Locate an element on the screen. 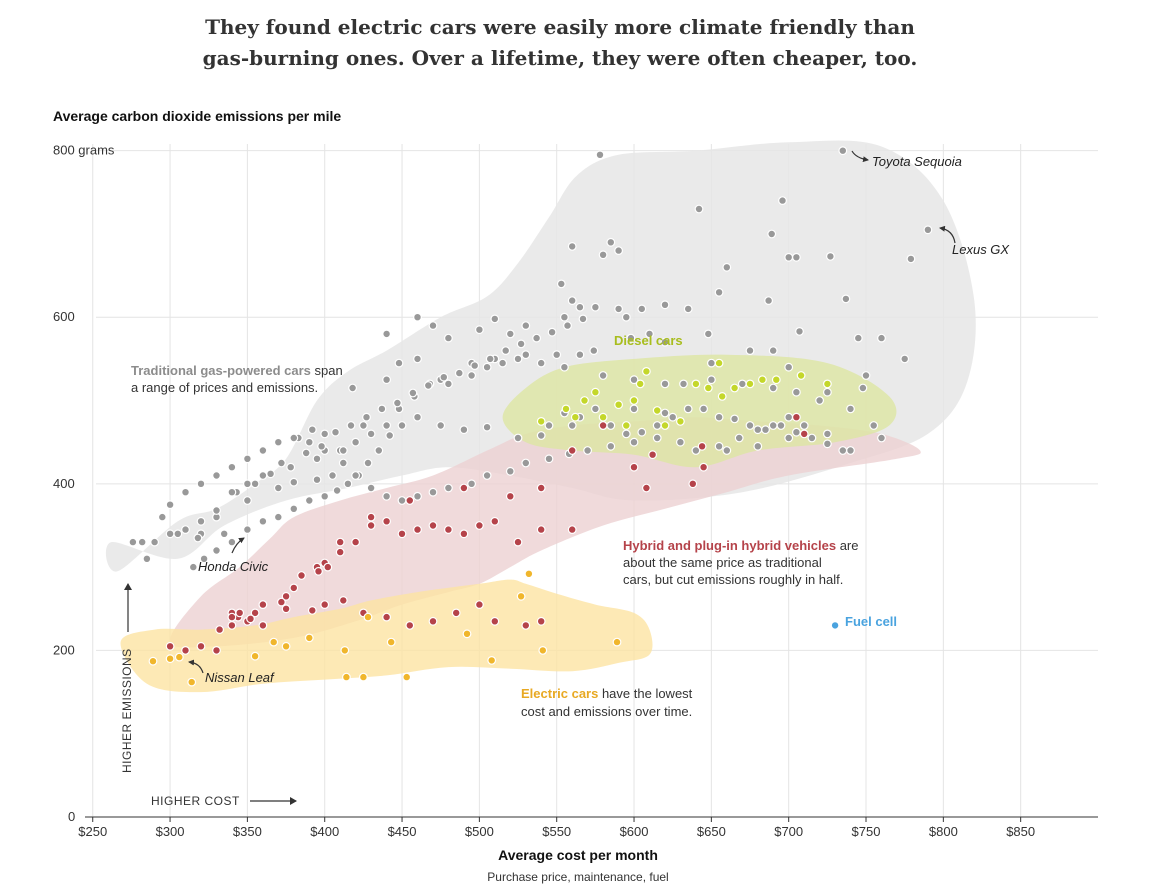 This screenshot has height=895, width=1153. x-tick-label: $250 is located at coordinates (92, 831).